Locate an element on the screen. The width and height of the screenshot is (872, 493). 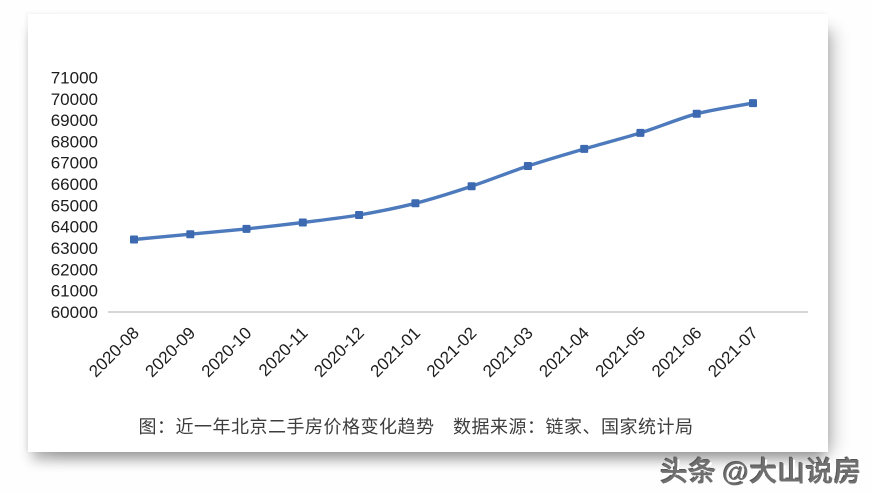
y-axis-tick-label: 63000 is located at coordinates (74, 248).